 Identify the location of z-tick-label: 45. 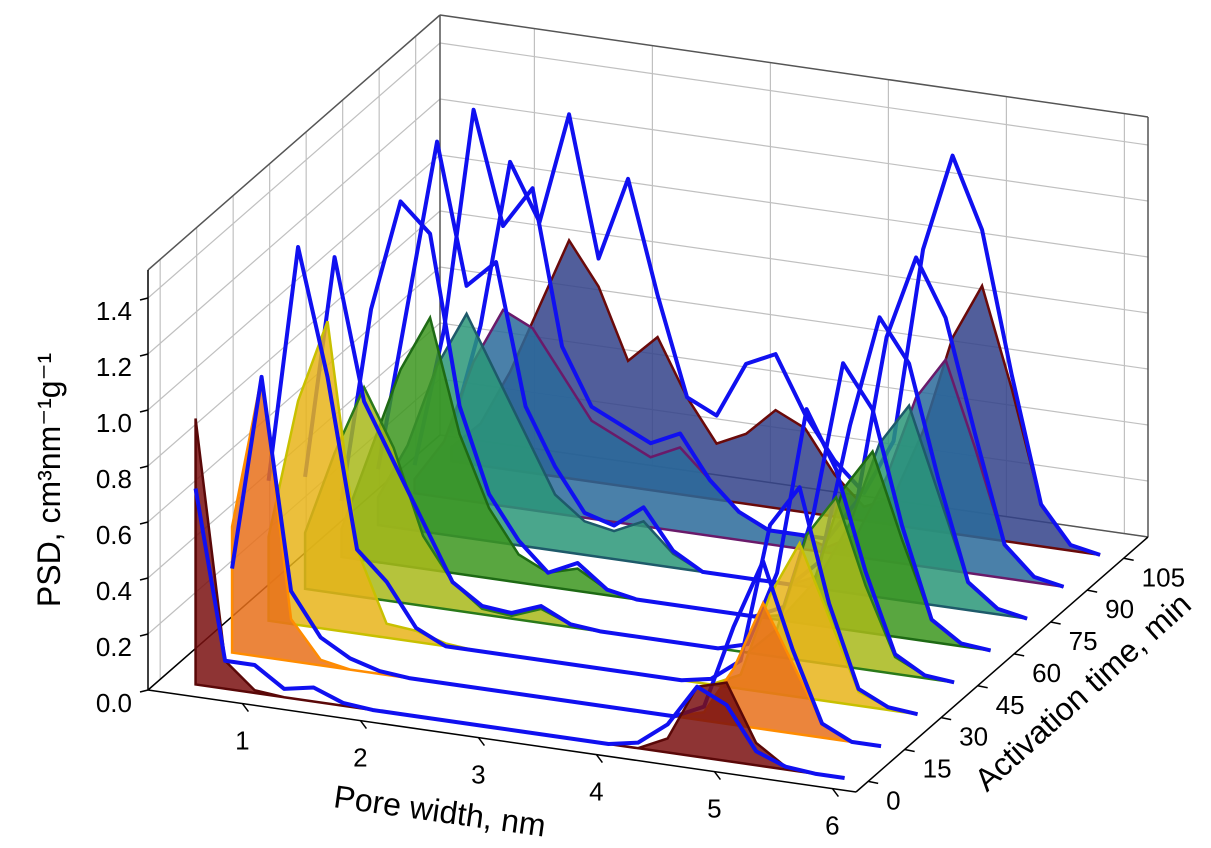
(1010, 705).